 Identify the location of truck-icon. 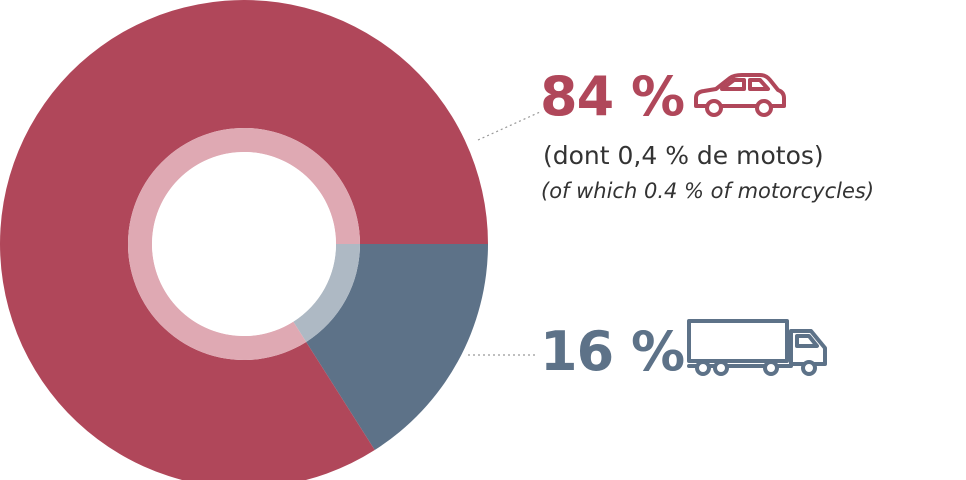
(757, 347).